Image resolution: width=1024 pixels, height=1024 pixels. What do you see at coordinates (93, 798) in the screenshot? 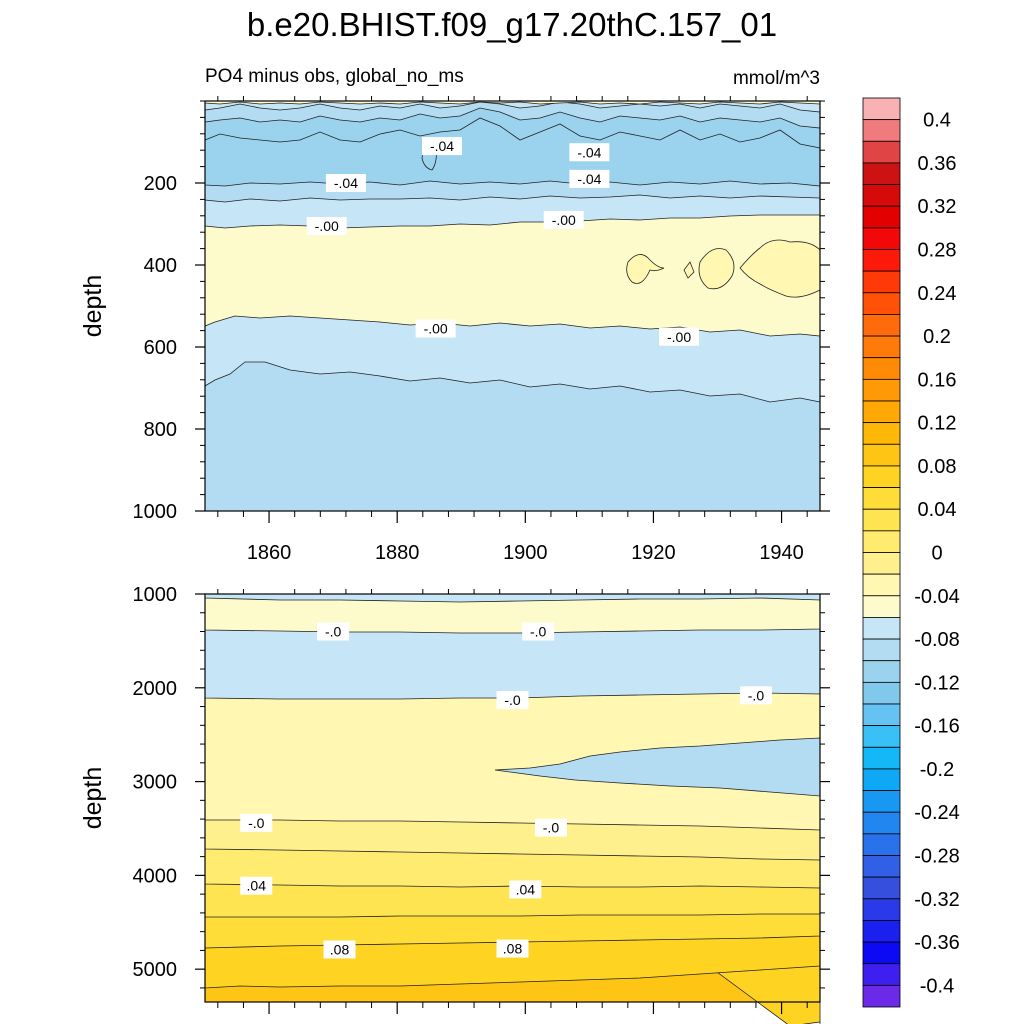
I see `lower-y-axis-label: depth` at bounding box center [93, 798].